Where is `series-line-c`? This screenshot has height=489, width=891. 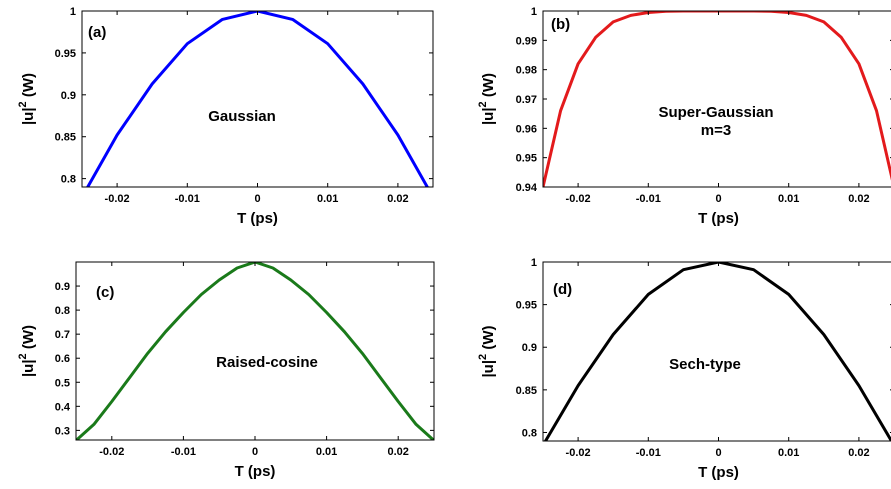 series-line-c is located at coordinates (255, 351).